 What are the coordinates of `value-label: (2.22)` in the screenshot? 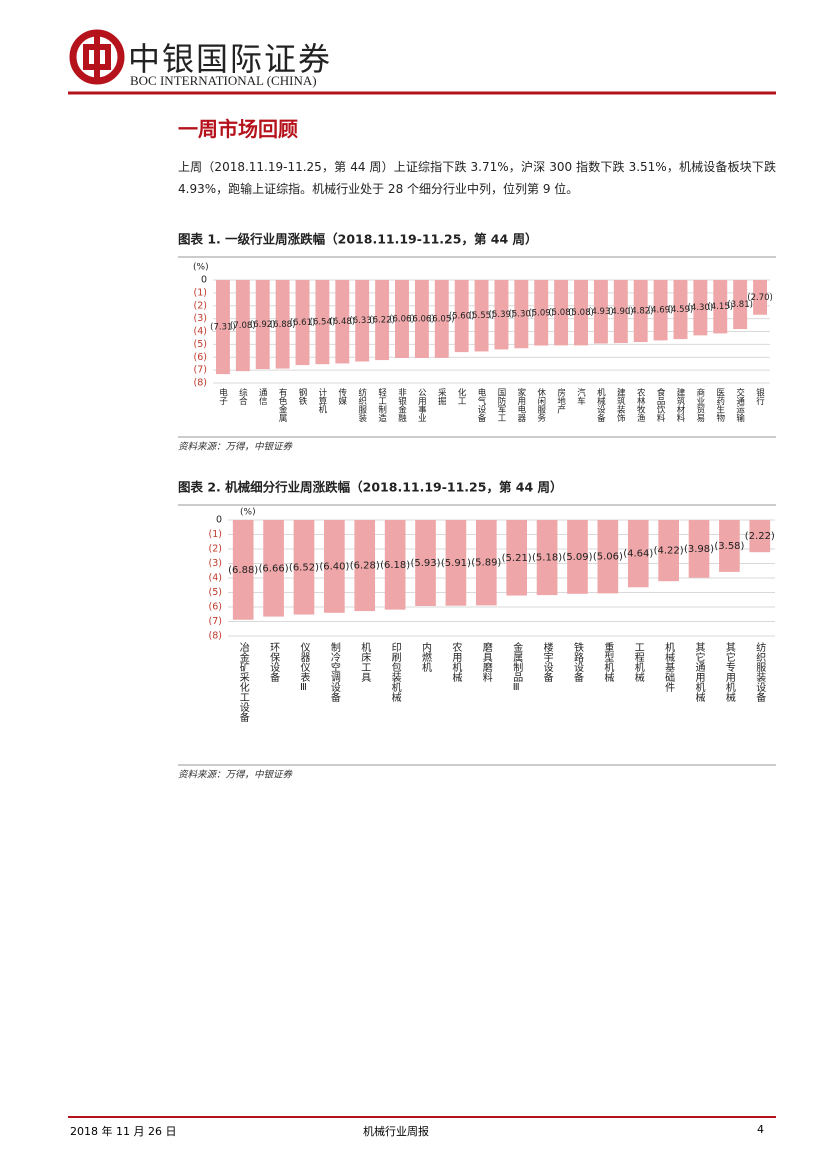 It's located at (760, 536).